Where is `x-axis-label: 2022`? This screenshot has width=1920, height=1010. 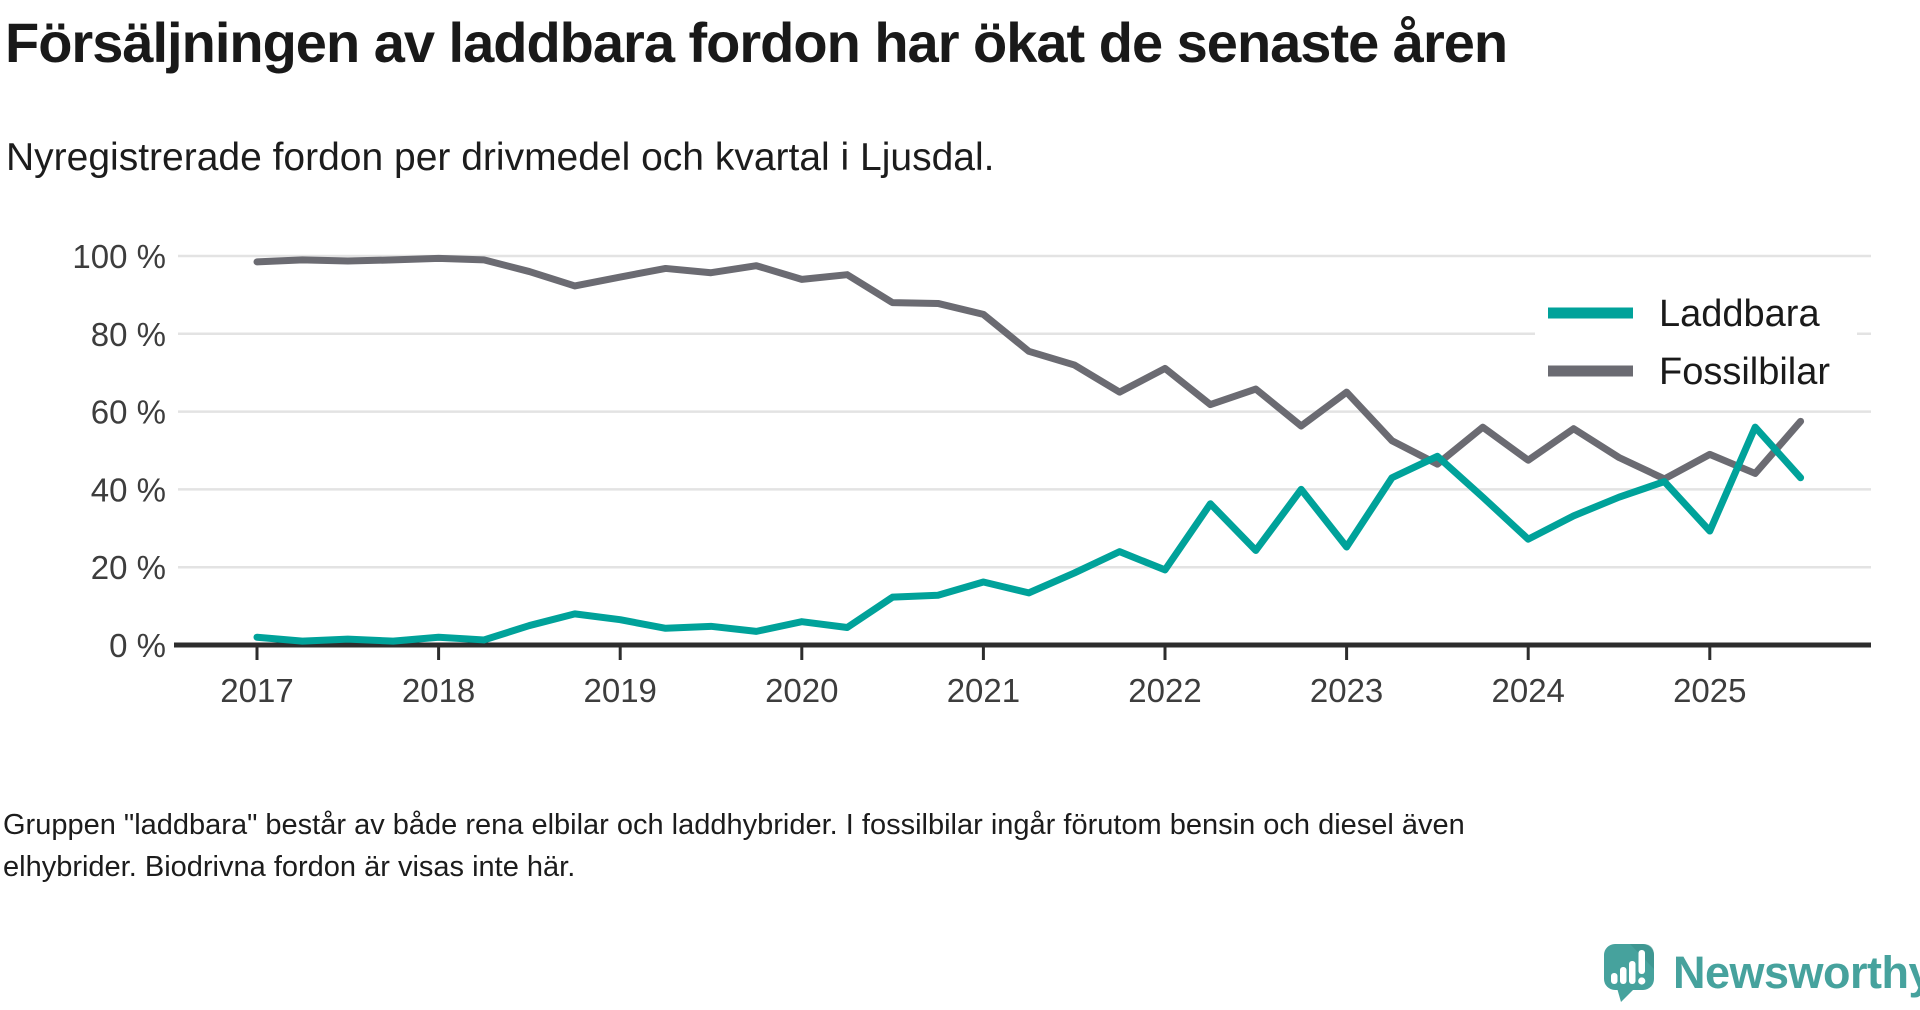 x-axis-label: 2022 is located at coordinates (1164, 690).